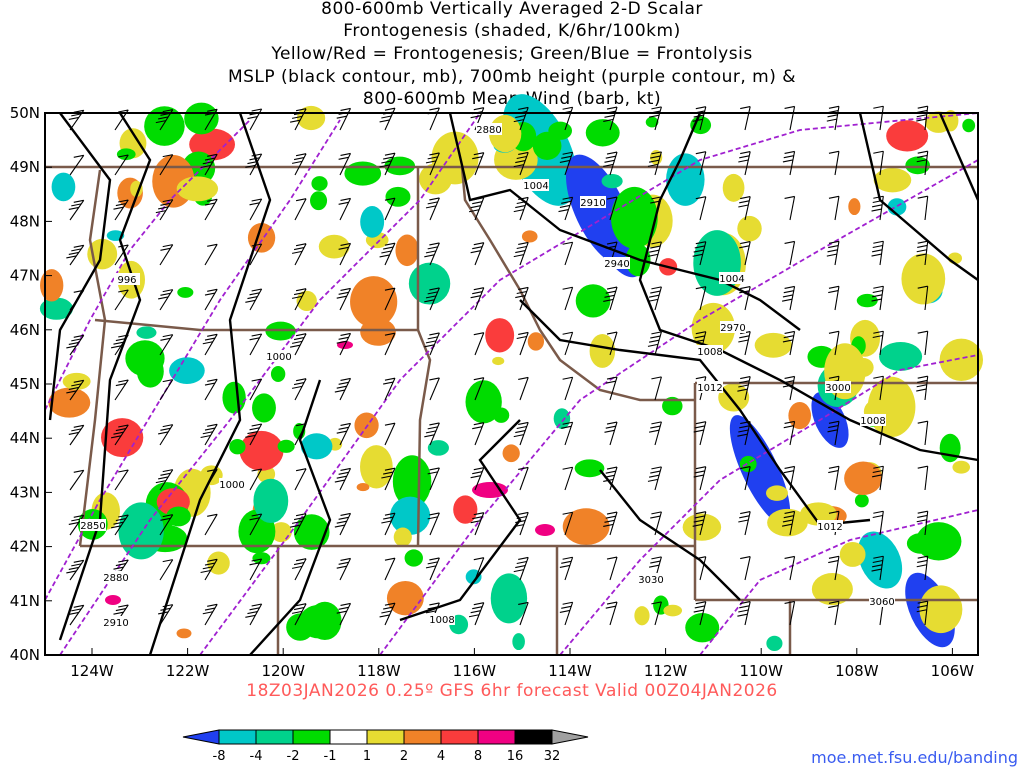  Describe the element at coordinates (25, 113) in the screenshot. I see `lat-label: 50N` at that location.